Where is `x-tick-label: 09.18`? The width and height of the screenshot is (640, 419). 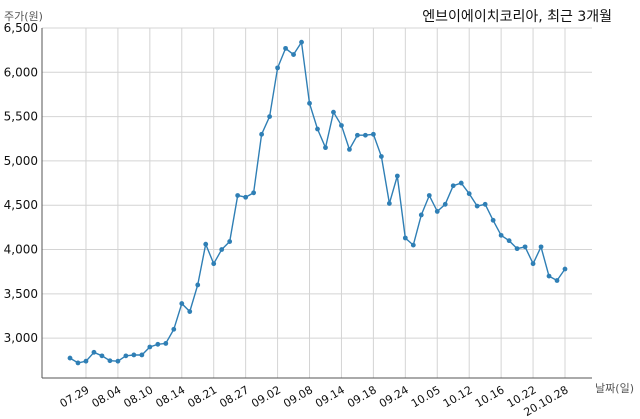
x-tick-label: 09.18 is located at coordinates (362, 396).